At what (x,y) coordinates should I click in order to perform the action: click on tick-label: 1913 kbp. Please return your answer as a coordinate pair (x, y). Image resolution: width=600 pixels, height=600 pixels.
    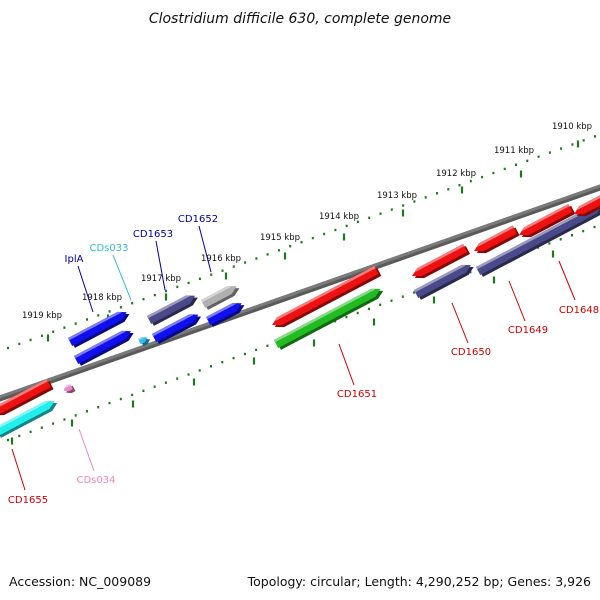
    Looking at the image, I should click on (397, 196).